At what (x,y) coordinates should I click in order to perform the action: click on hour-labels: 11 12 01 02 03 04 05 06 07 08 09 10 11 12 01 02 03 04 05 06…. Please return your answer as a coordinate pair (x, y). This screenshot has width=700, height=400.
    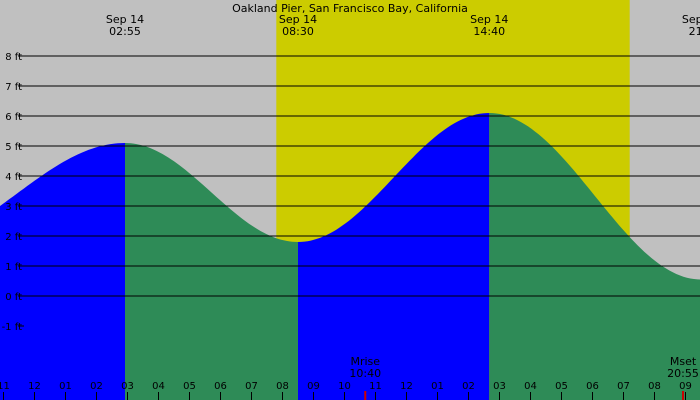
    Looking at the image, I should click on (346, 390).